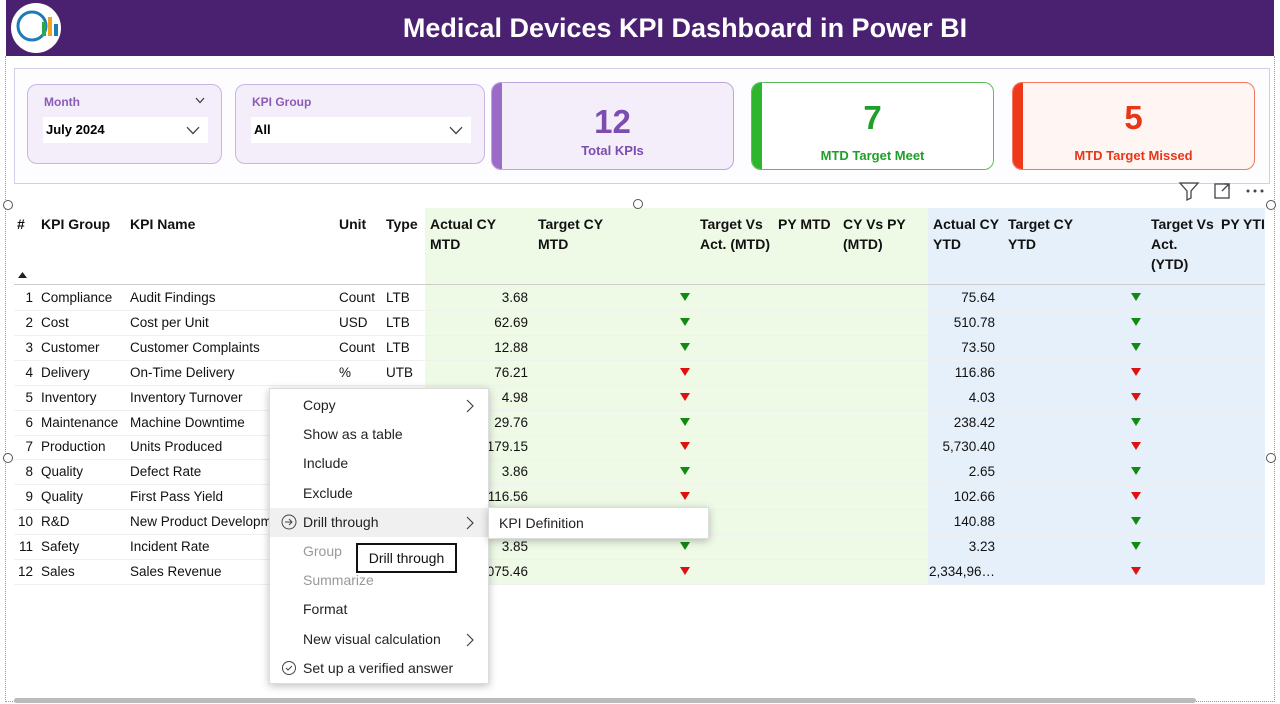  I want to click on kpi-card: 5 MTD Target Missed, so click(1133, 126).